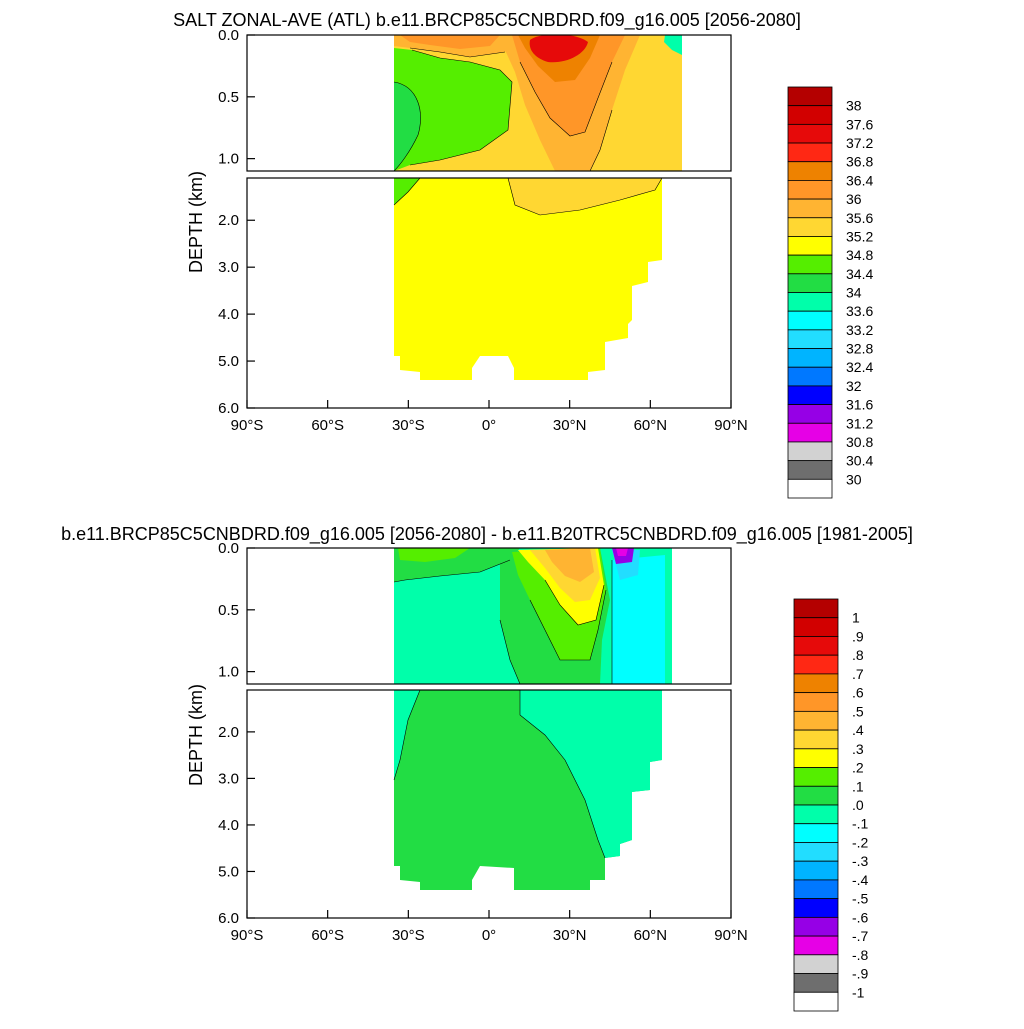 The height and width of the screenshot is (1029, 1024). I want to click on y-ticks: 0.0 0.5 1.0 2.0 3.0 4.0 5.0 6.0, so click(236, 733).